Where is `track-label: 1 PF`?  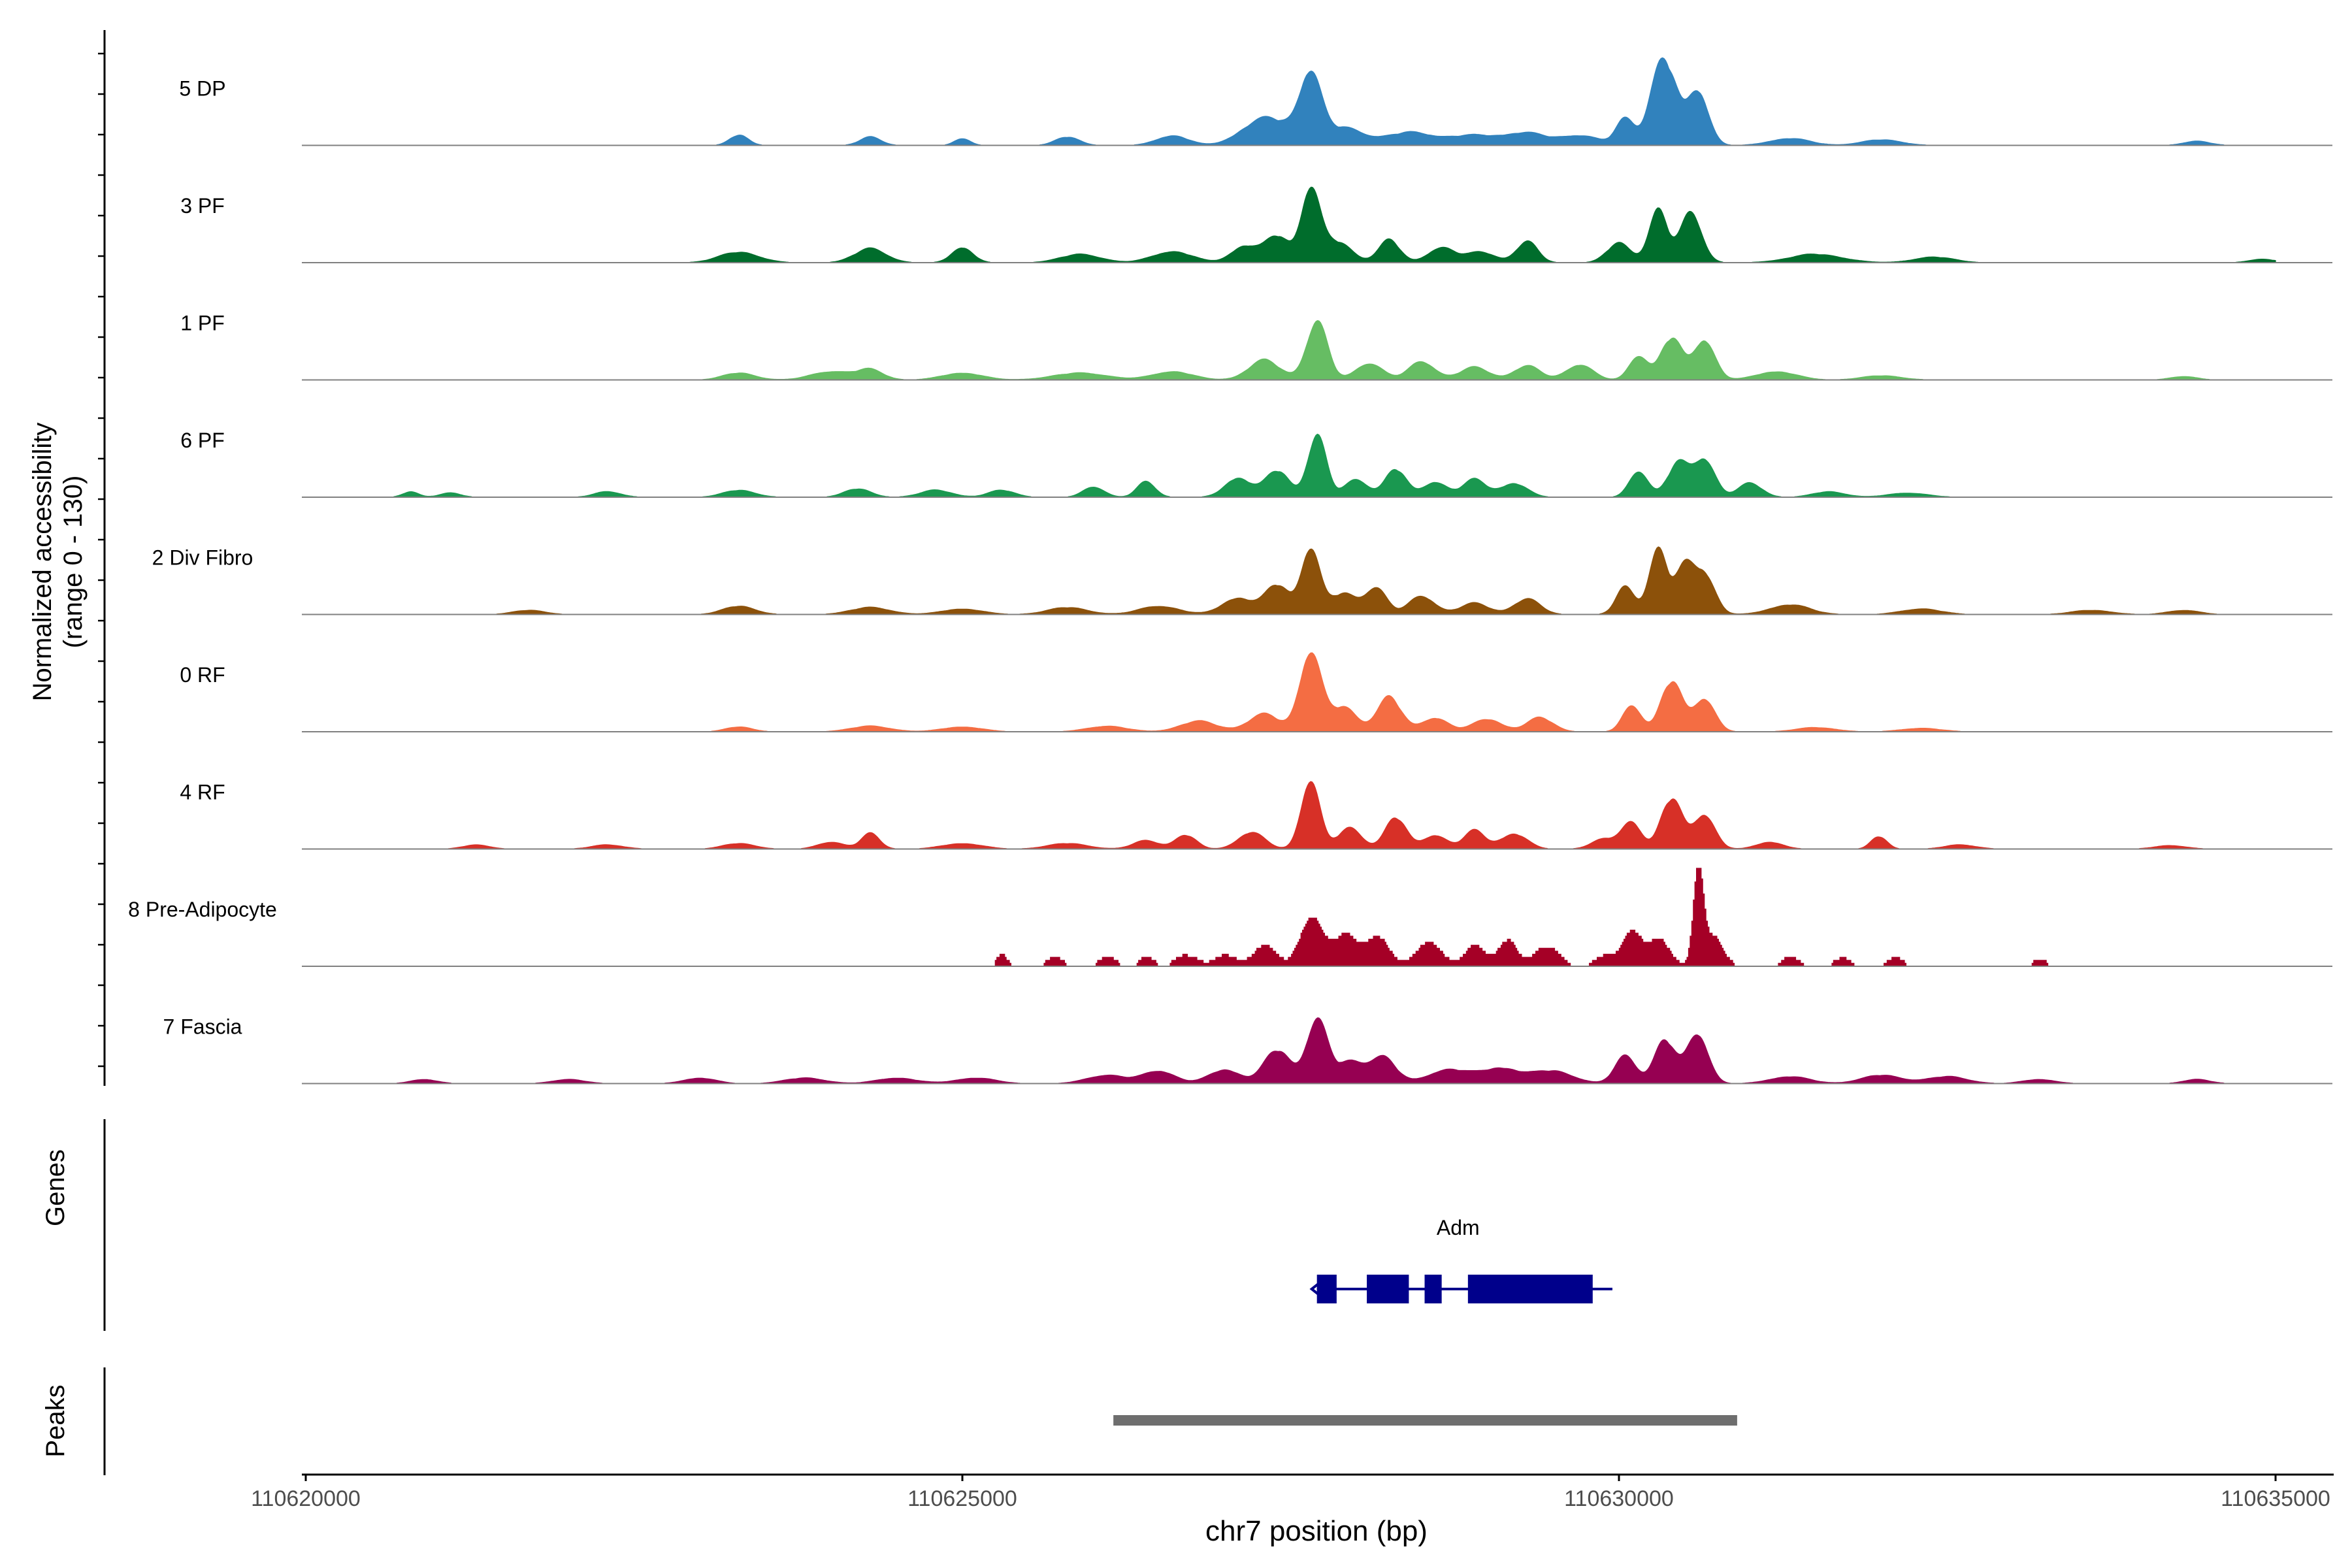 track-label: 1 PF is located at coordinates (202, 323).